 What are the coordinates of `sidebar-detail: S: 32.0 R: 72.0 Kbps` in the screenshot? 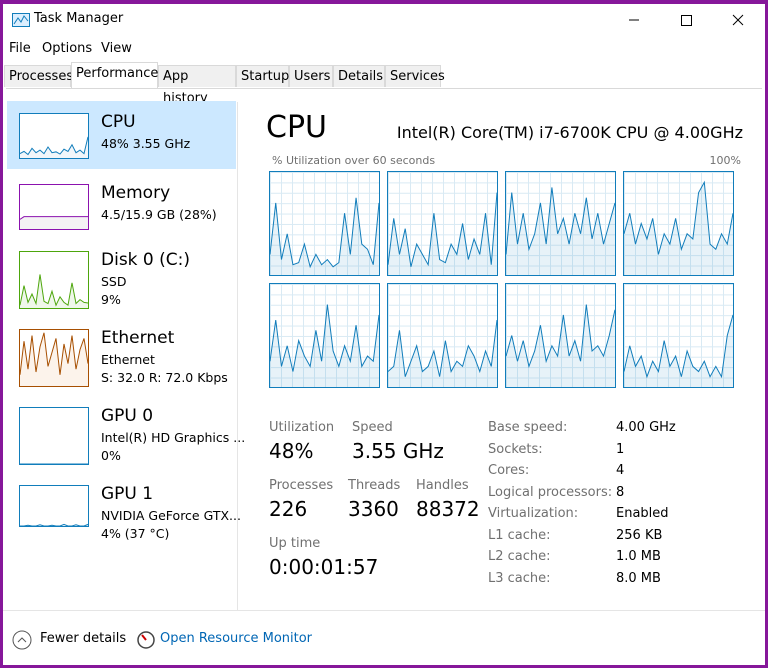 It's located at (164, 377).